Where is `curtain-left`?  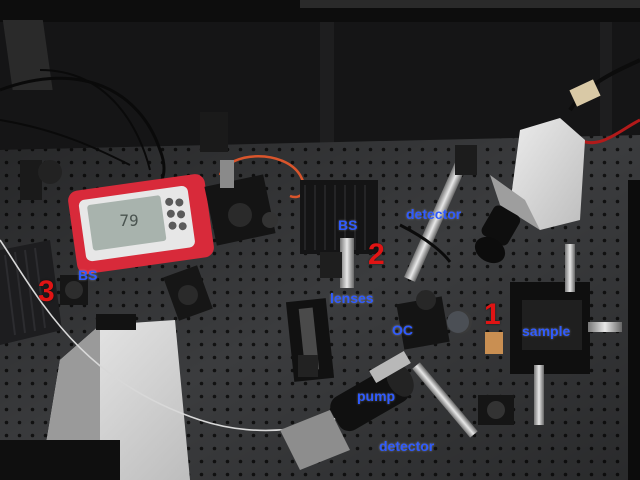
curtain-left is located at coordinates (27, 55).